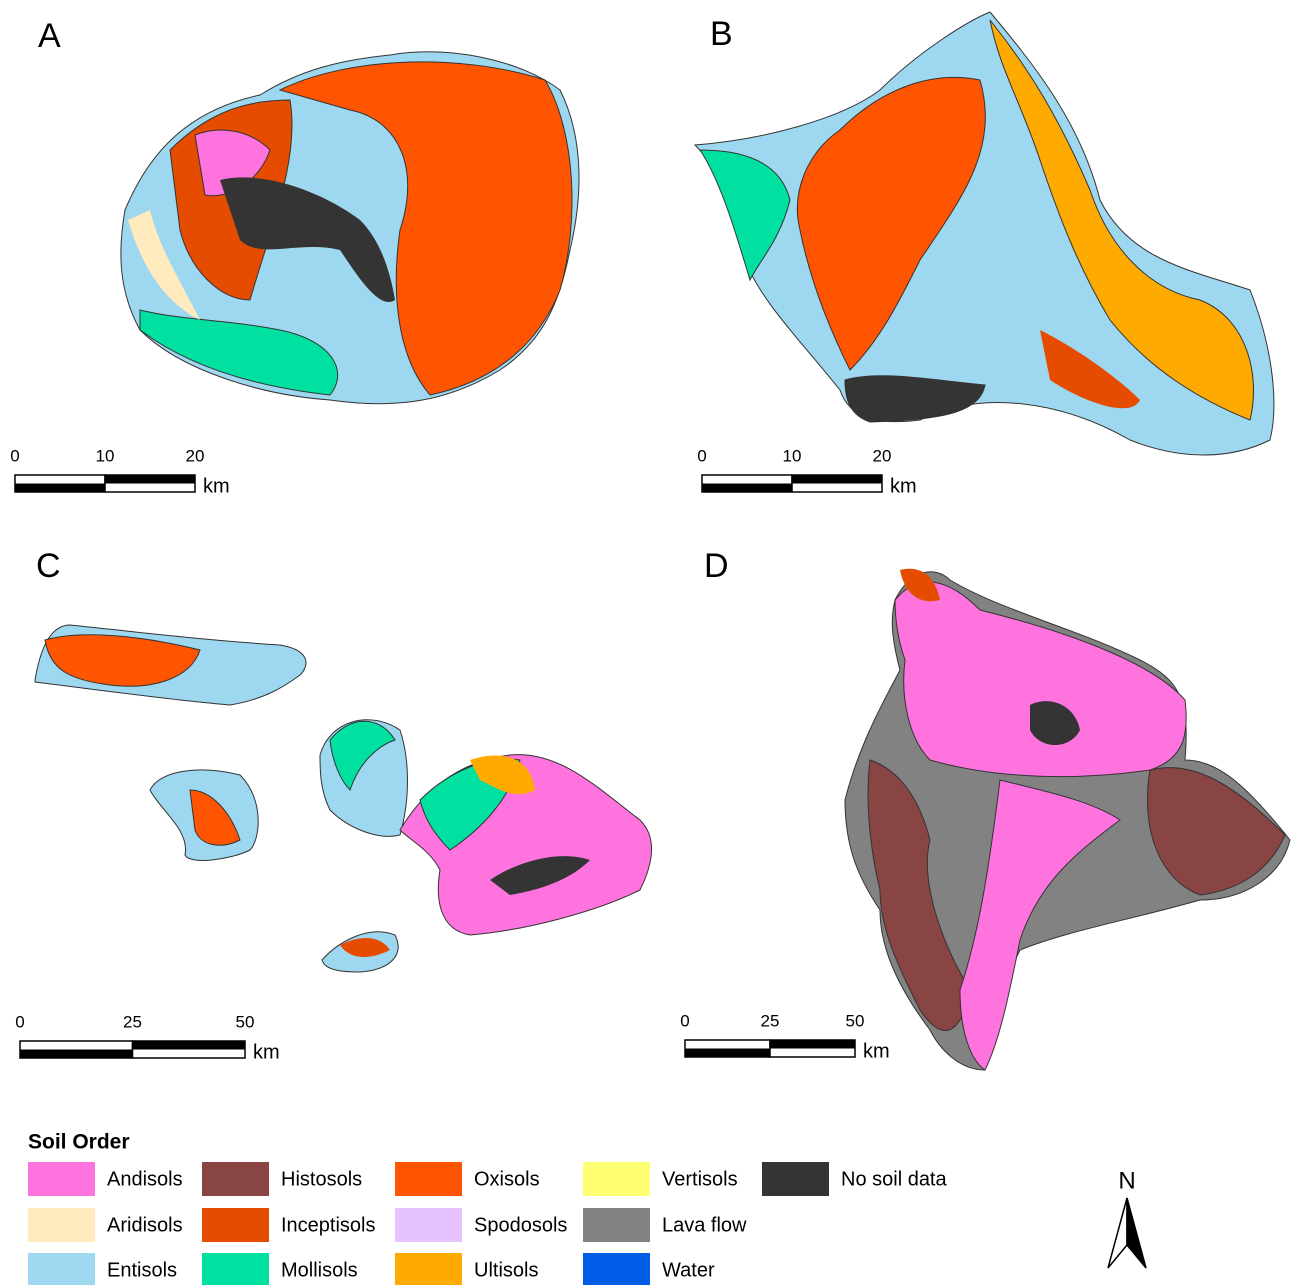 The height and width of the screenshot is (1285, 1296). What do you see at coordinates (321, 1179) in the screenshot?
I see `legend-label: Histosols` at bounding box center [321, 1179].